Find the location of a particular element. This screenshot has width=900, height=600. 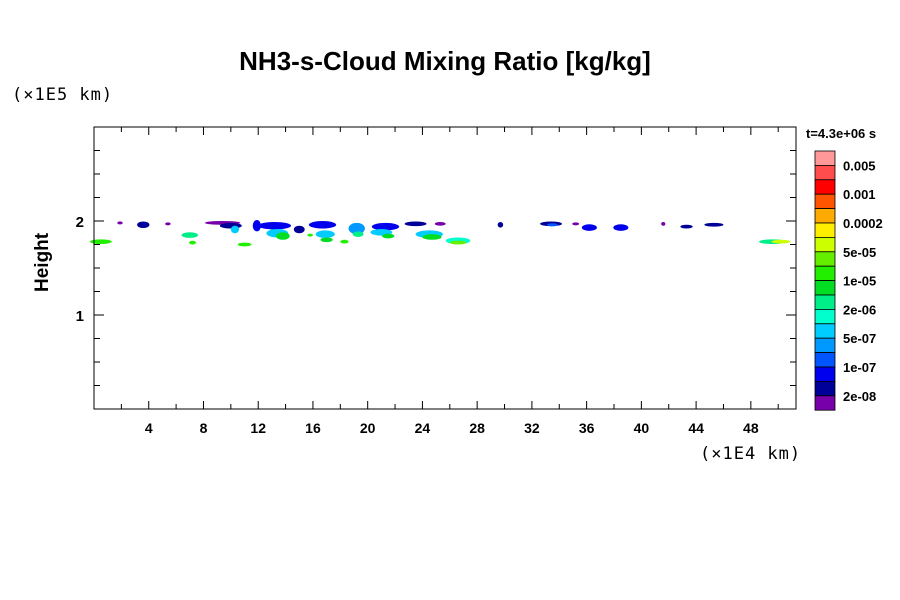

x-tick-label: 28 is located at coordinates (477, 428).